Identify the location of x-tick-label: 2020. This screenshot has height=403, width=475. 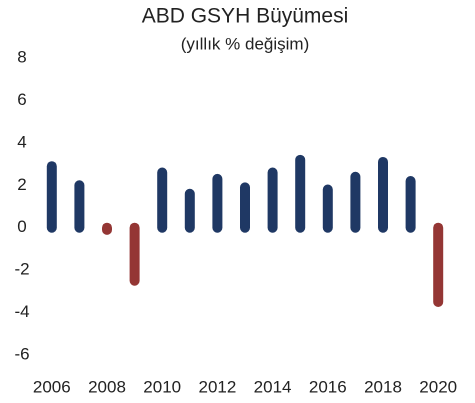
(438, 386).